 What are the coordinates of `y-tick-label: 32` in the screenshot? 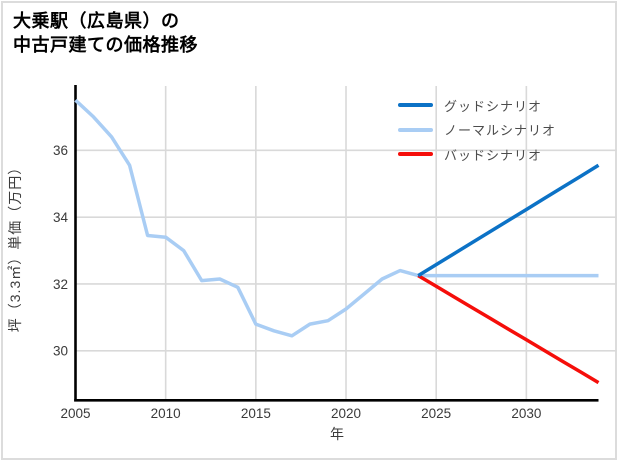 It's located at (60, 284).